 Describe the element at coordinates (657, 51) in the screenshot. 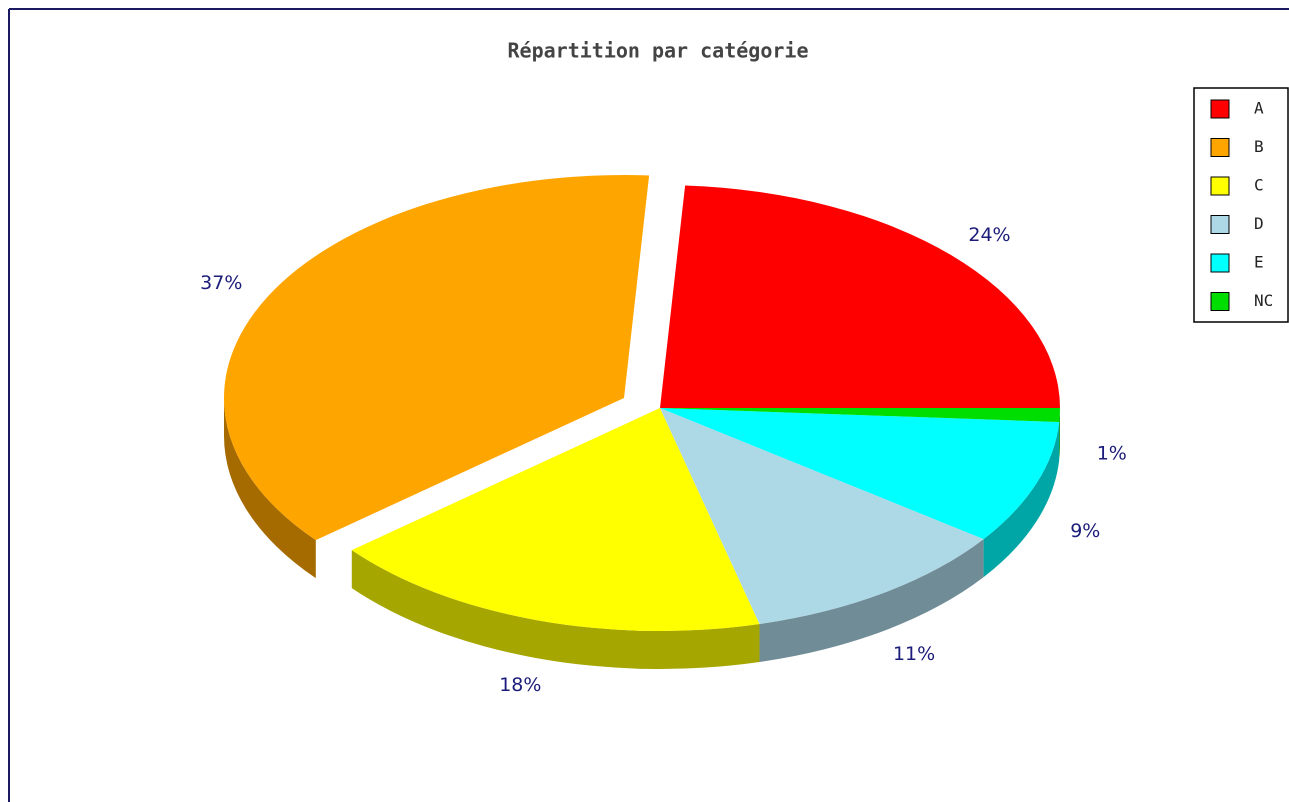

I see `chart-title: Répartition par catégorie` at that location.